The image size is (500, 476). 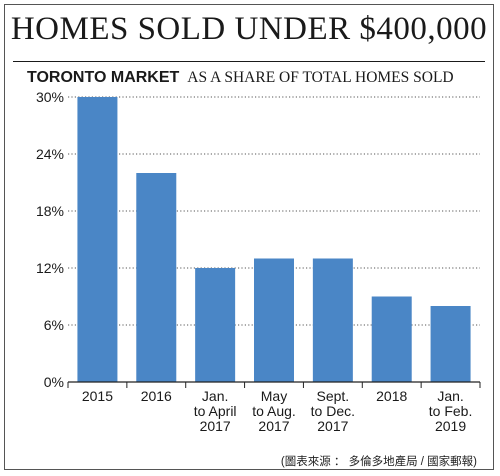 I want to click on y-tick-labels: 0% 6% 12% 18% 24% 30%, so click(x=50, y=239).